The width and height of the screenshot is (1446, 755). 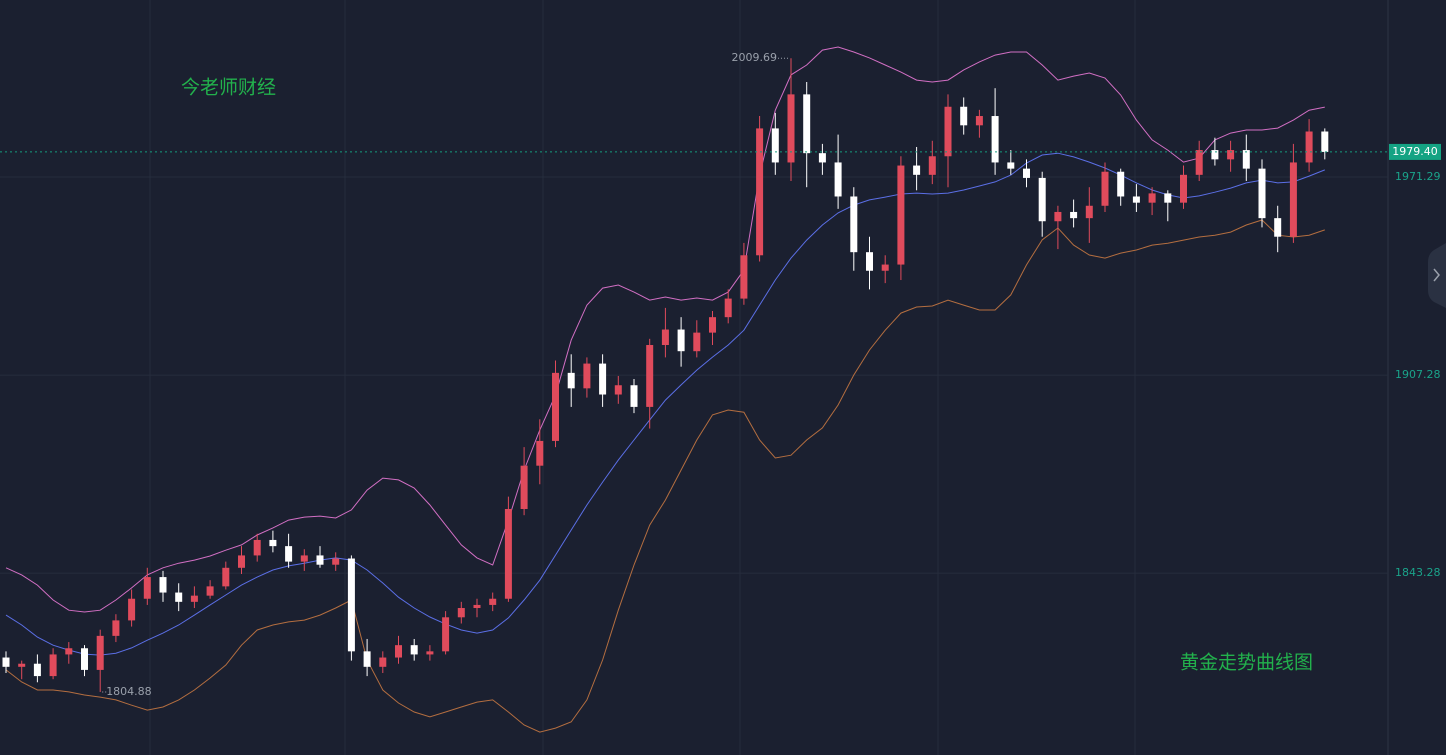 I want to click on side-handle, so click(x=1437, y=275).